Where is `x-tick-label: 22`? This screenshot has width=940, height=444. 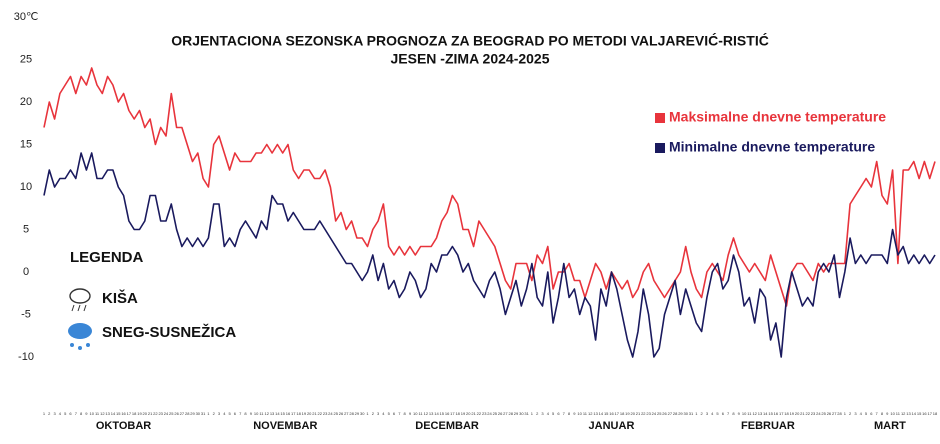 x-tick-label: 22 is located at coordinates (320, 413).